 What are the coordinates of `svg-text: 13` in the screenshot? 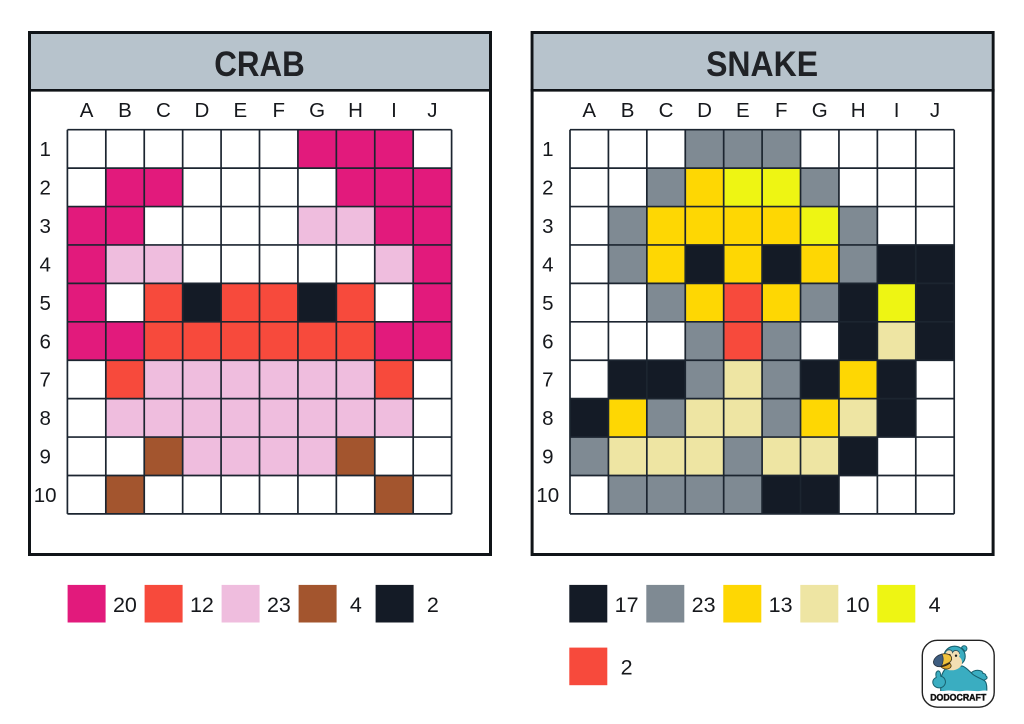 It's located at (781, 605).